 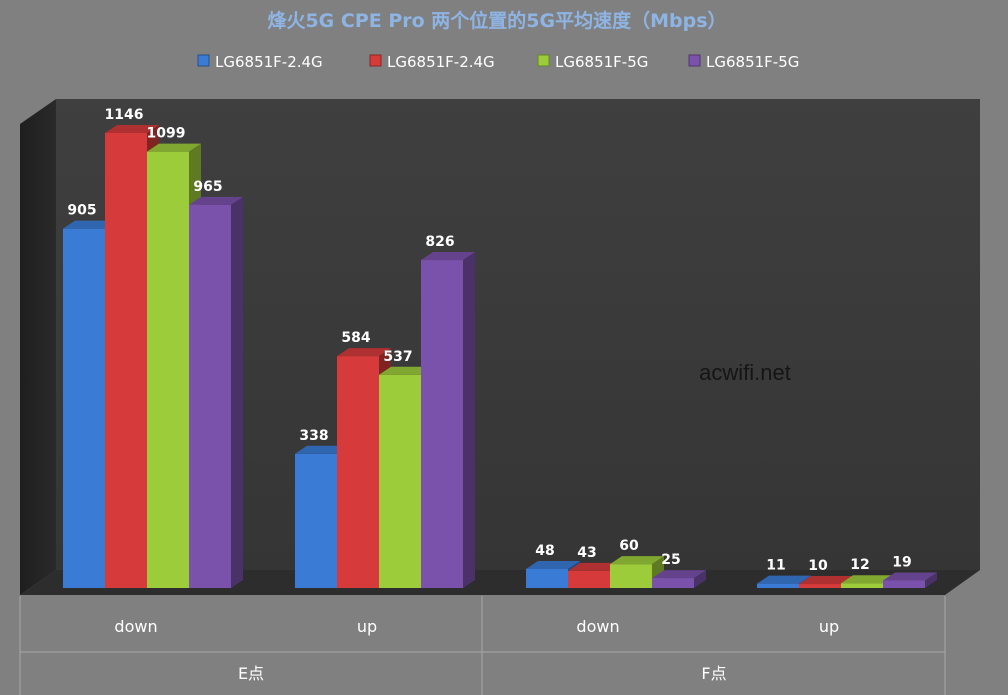 What do you see at coordinates (496, 20) in the screenshot?
I see `chart-title: 烽火5G CPE Pro 两个位置的5G平均速度（Mbps）` at bounding box center [496, 20].